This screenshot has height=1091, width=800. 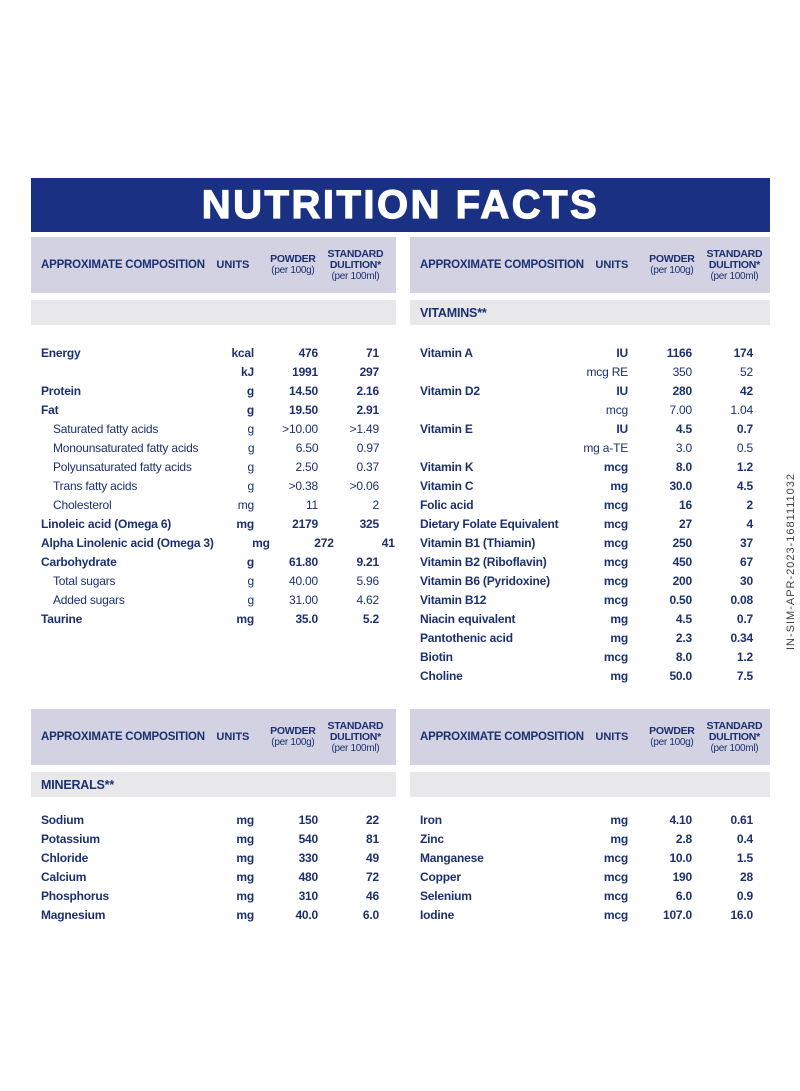 I want to click on nutrient-name: Iron, so click(x=431, y=819).